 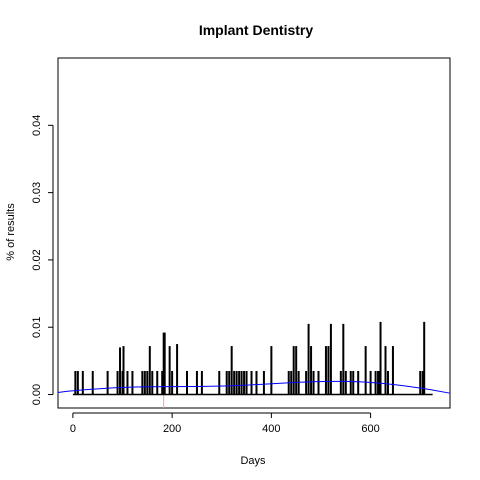 I want to click on y-tick-label: 0.01, so click(x=37, y=327).